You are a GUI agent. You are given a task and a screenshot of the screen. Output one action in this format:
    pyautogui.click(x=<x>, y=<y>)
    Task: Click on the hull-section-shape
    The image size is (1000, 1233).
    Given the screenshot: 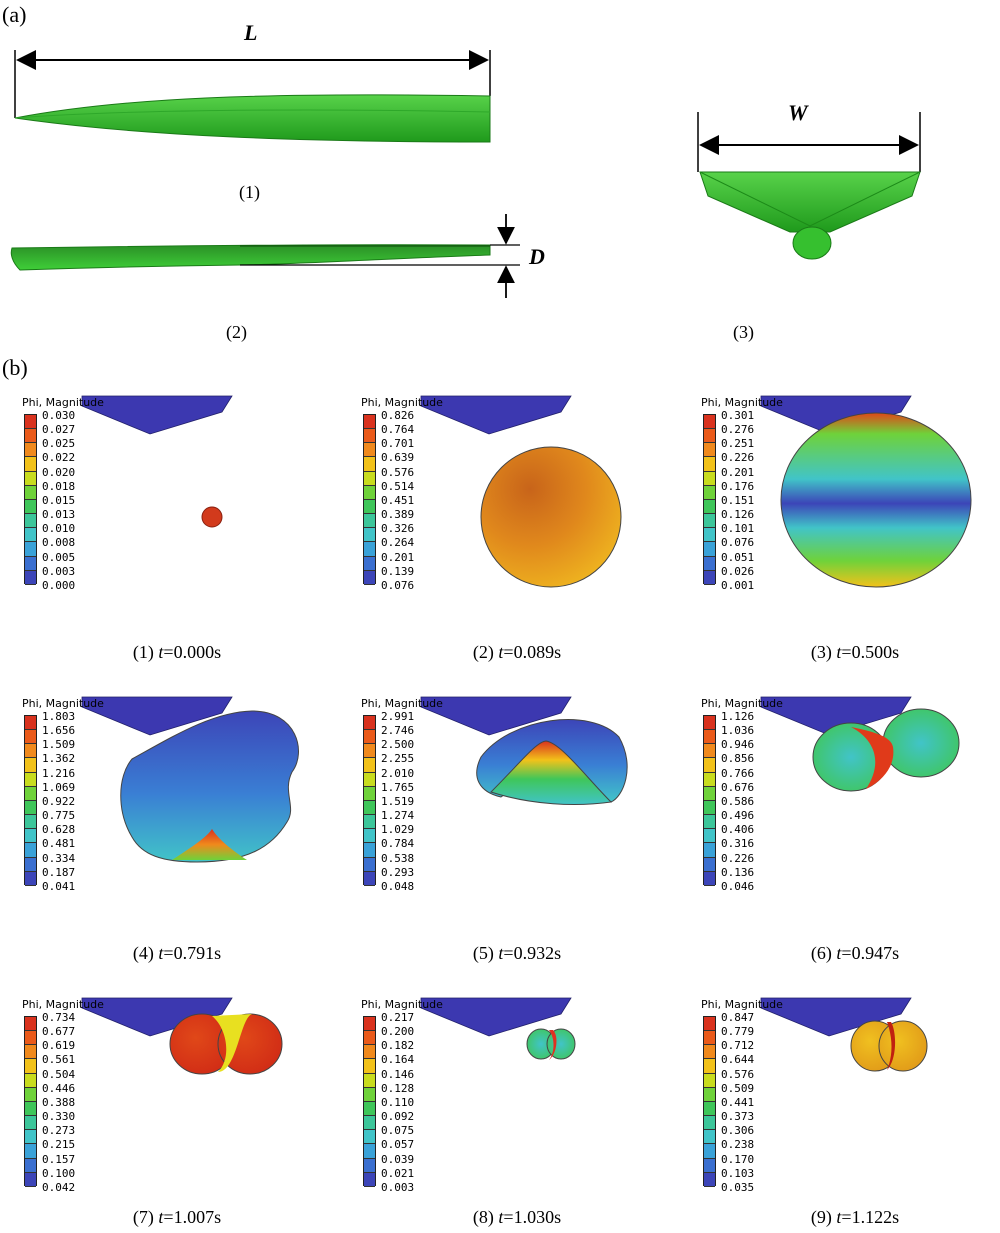 What is the action you would take?
    pyautogui.click(x=836, y=716)
    